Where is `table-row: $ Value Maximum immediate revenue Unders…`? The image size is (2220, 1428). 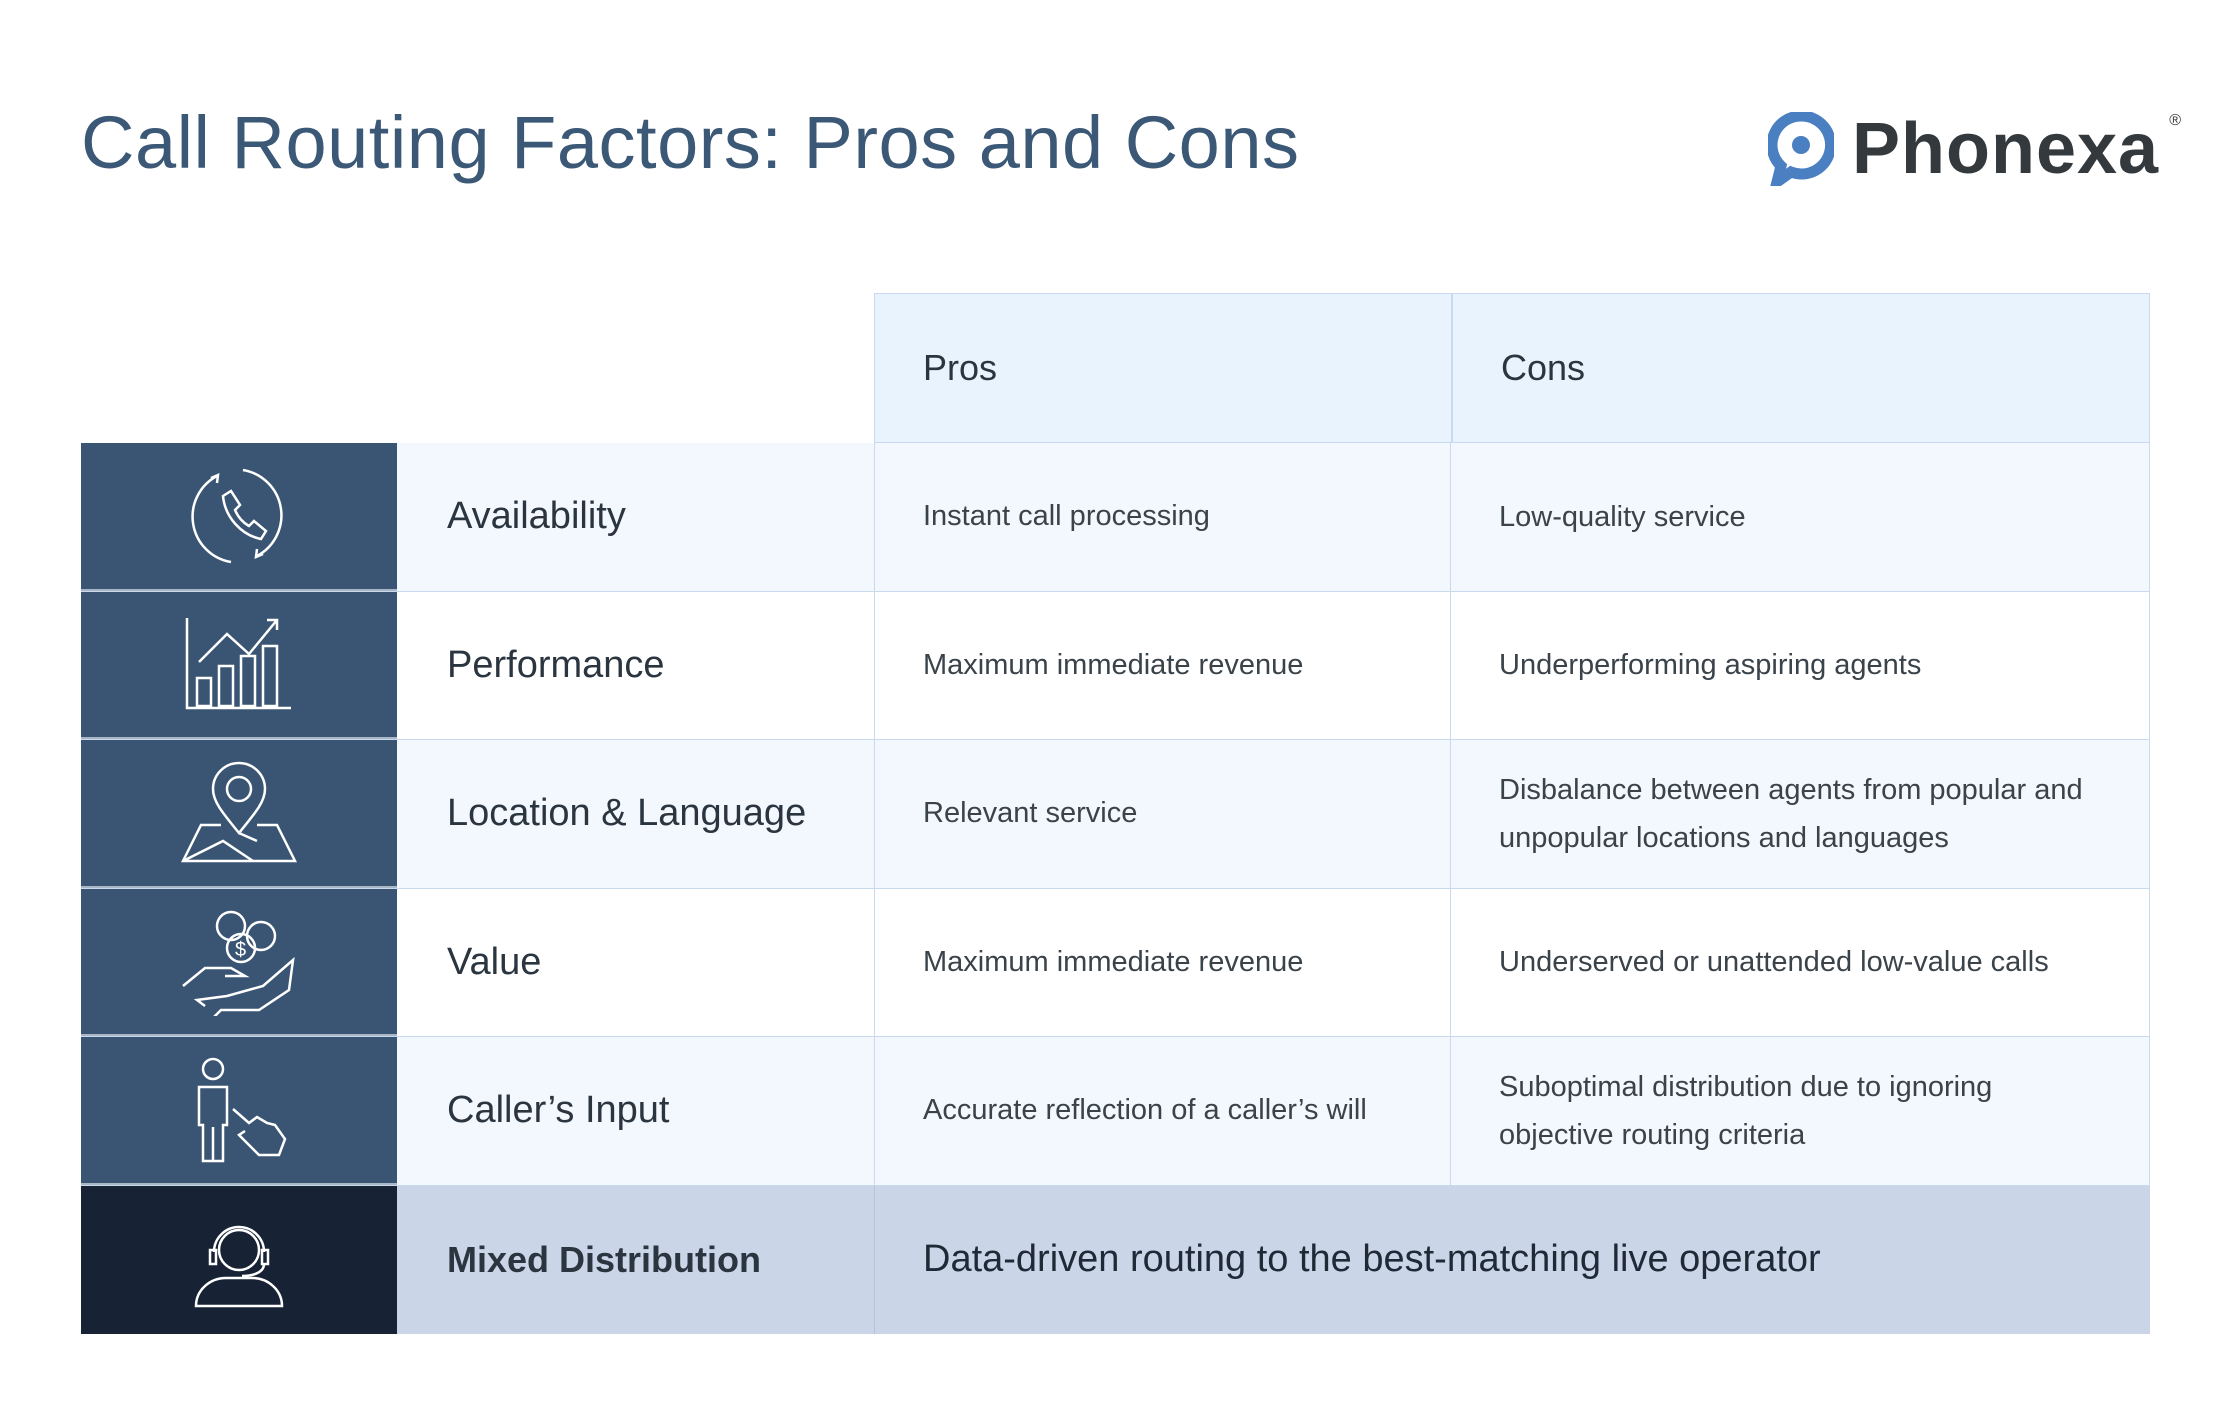 table-row: $ Value Maximum immediate revenue Unders… is located at coordinates (1115, 962).